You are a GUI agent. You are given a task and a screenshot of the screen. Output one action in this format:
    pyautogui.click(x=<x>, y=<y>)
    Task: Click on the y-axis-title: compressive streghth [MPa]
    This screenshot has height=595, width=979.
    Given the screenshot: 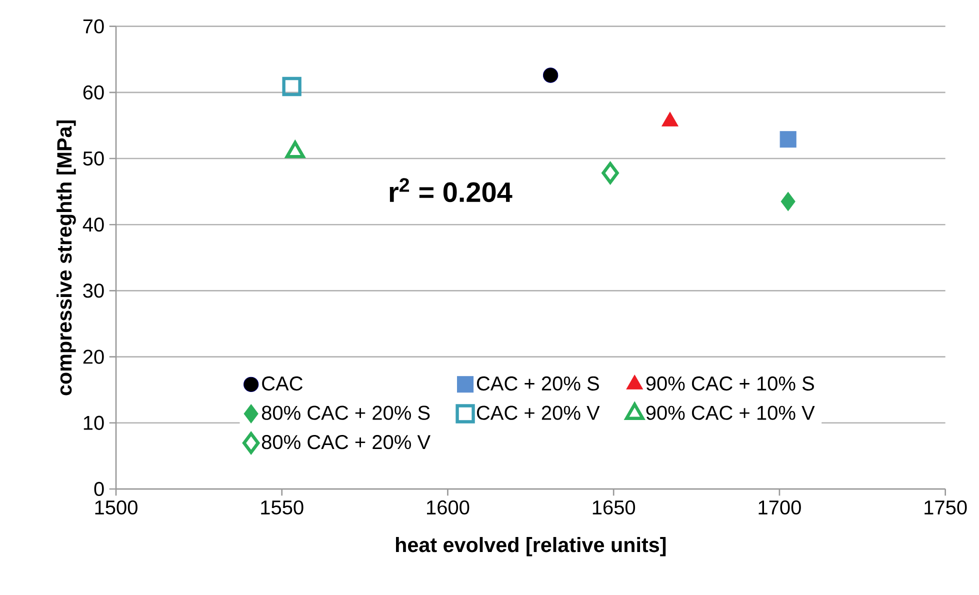 What is the action you would take?
    pyautogui.click(x=66, y=258)
    